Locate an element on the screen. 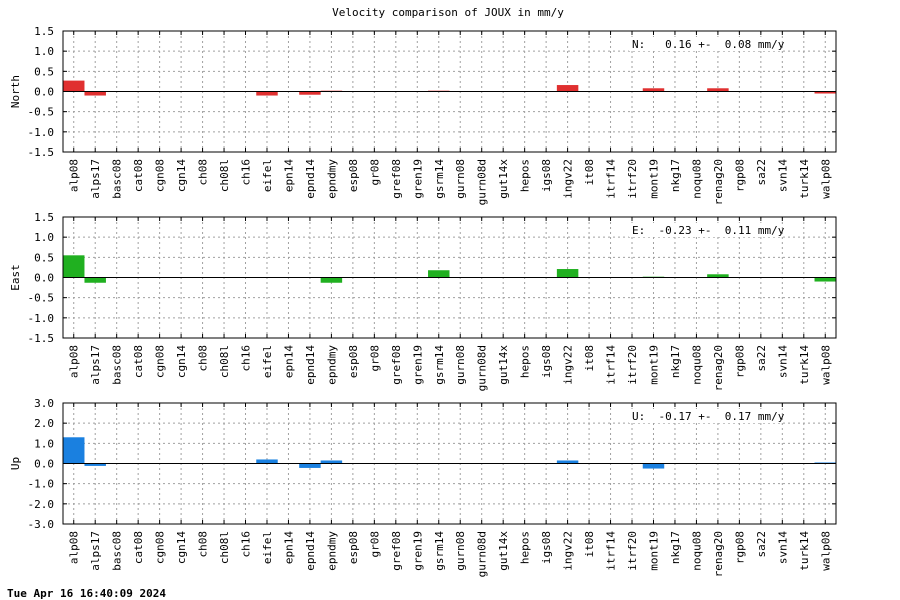 The width and height of the screenshot is (900, 600). panel-1-xtick-label: ch16 is located at coordinates (246, 358).